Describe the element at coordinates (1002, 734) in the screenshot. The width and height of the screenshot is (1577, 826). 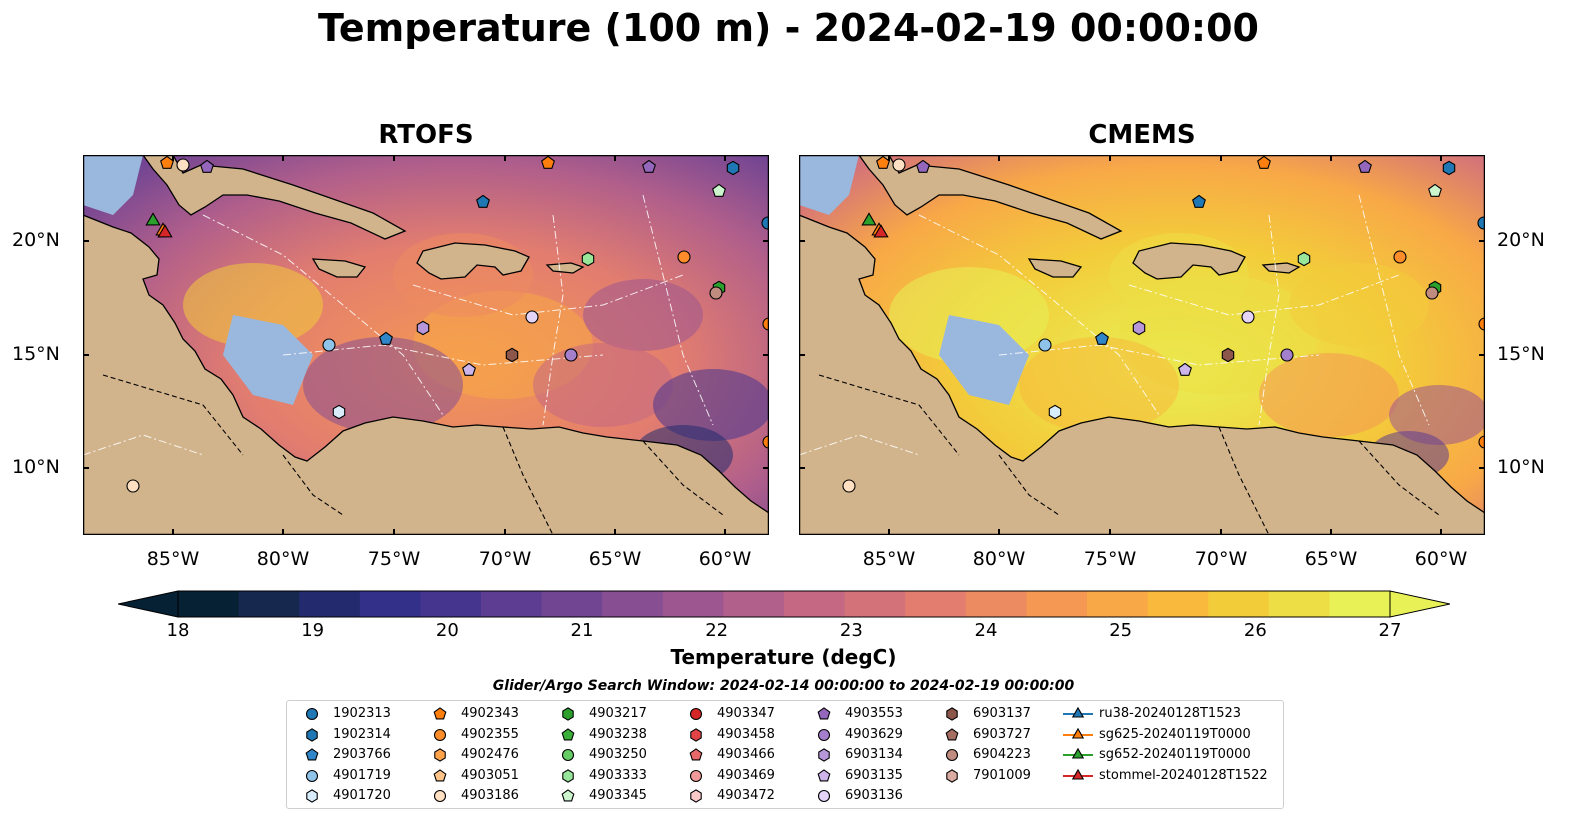
I see `legend-label: 6903727` at that location.